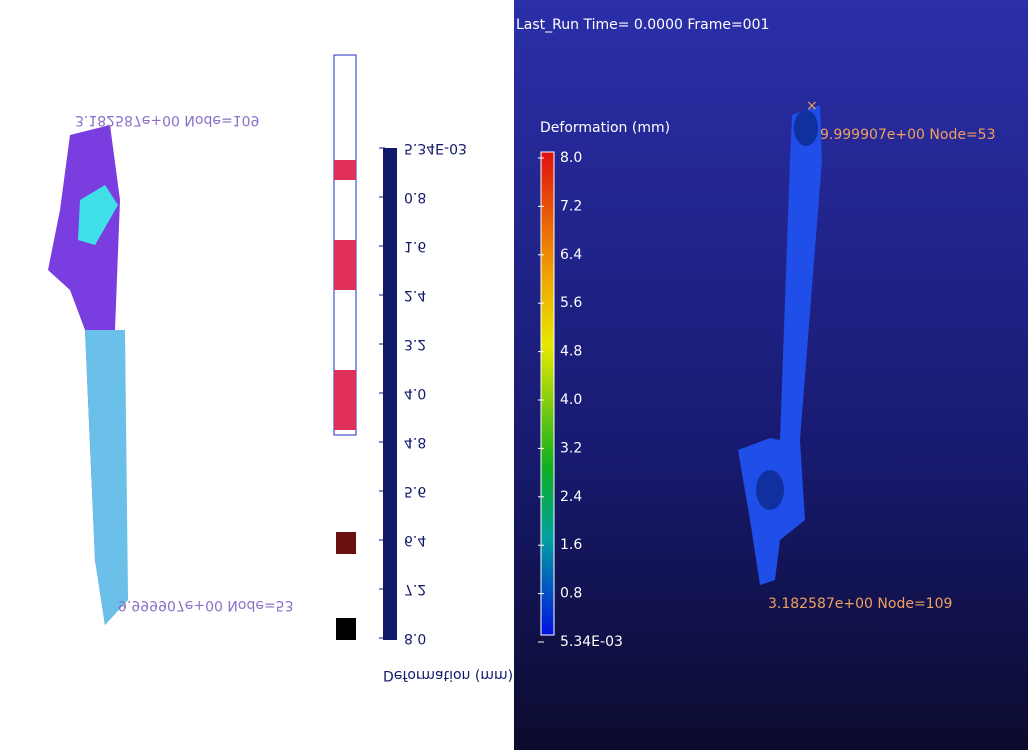 The height and width of the screenshot is (750, 1028). What do you see at coordinates (88, 375) in the screenshot?
I see `left-part` at bounding box center [88, 375].